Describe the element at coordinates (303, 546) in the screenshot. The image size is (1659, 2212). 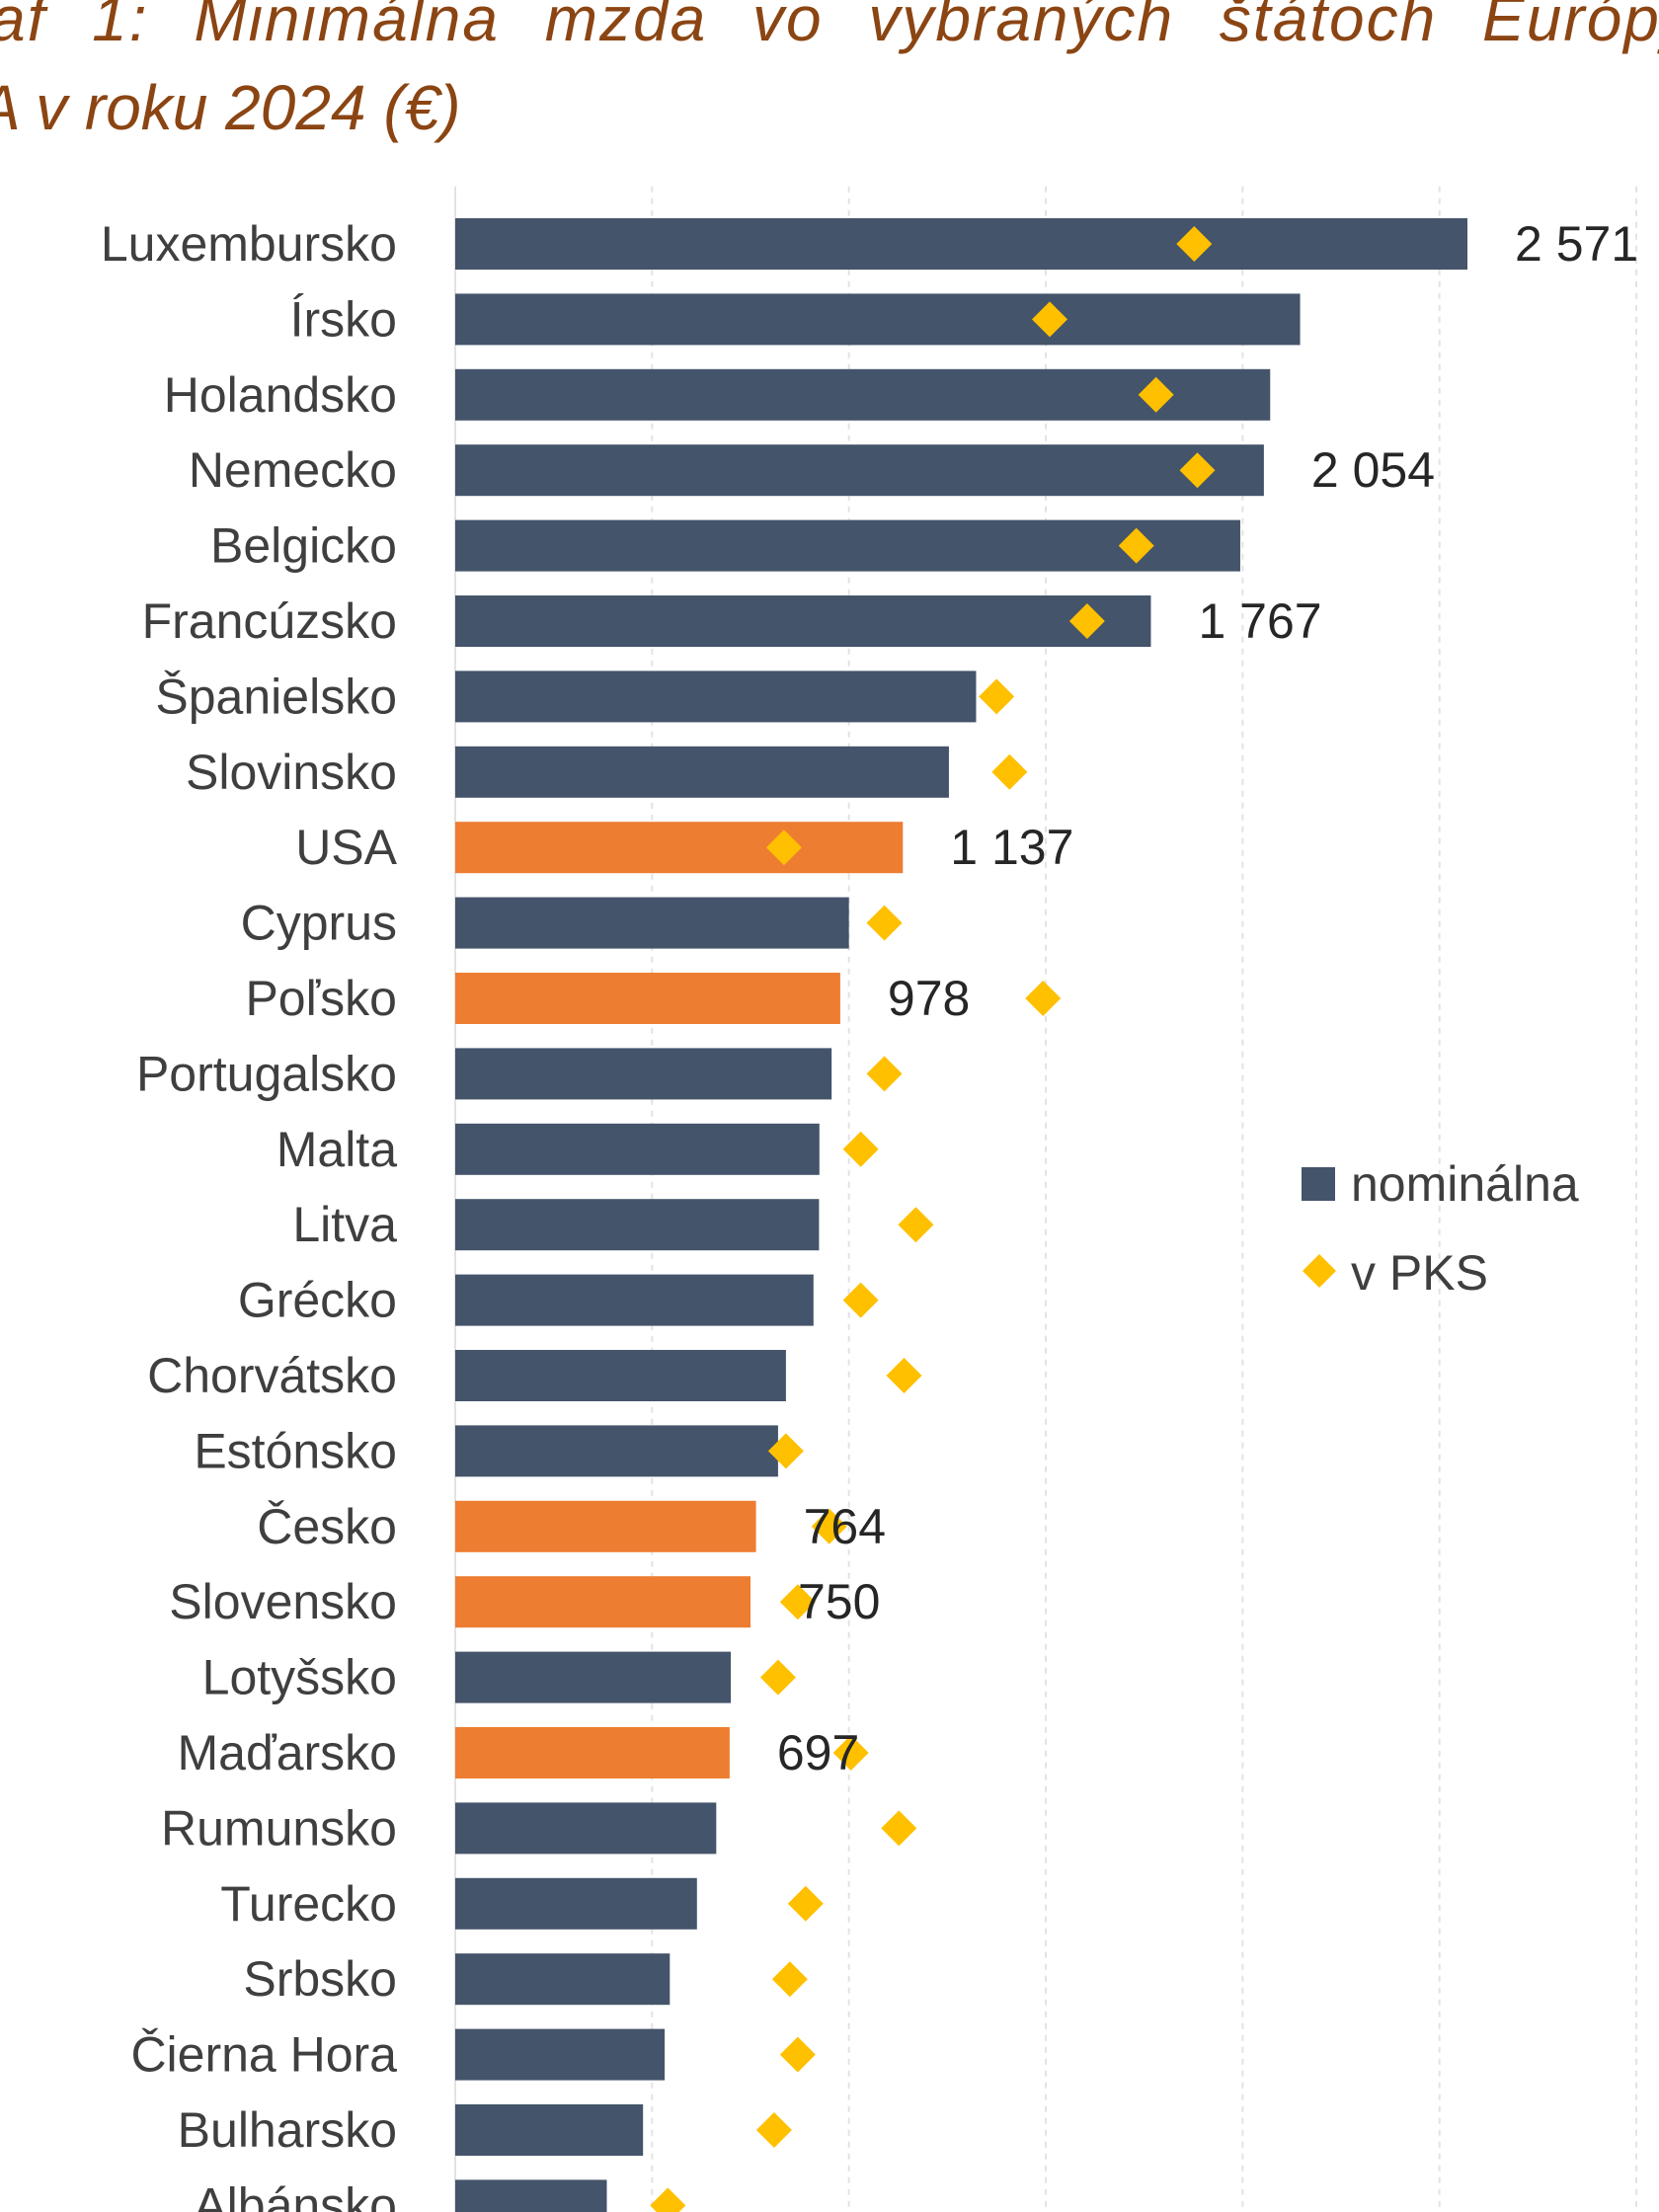
I see `category-label-4: Belgicko` at that location.